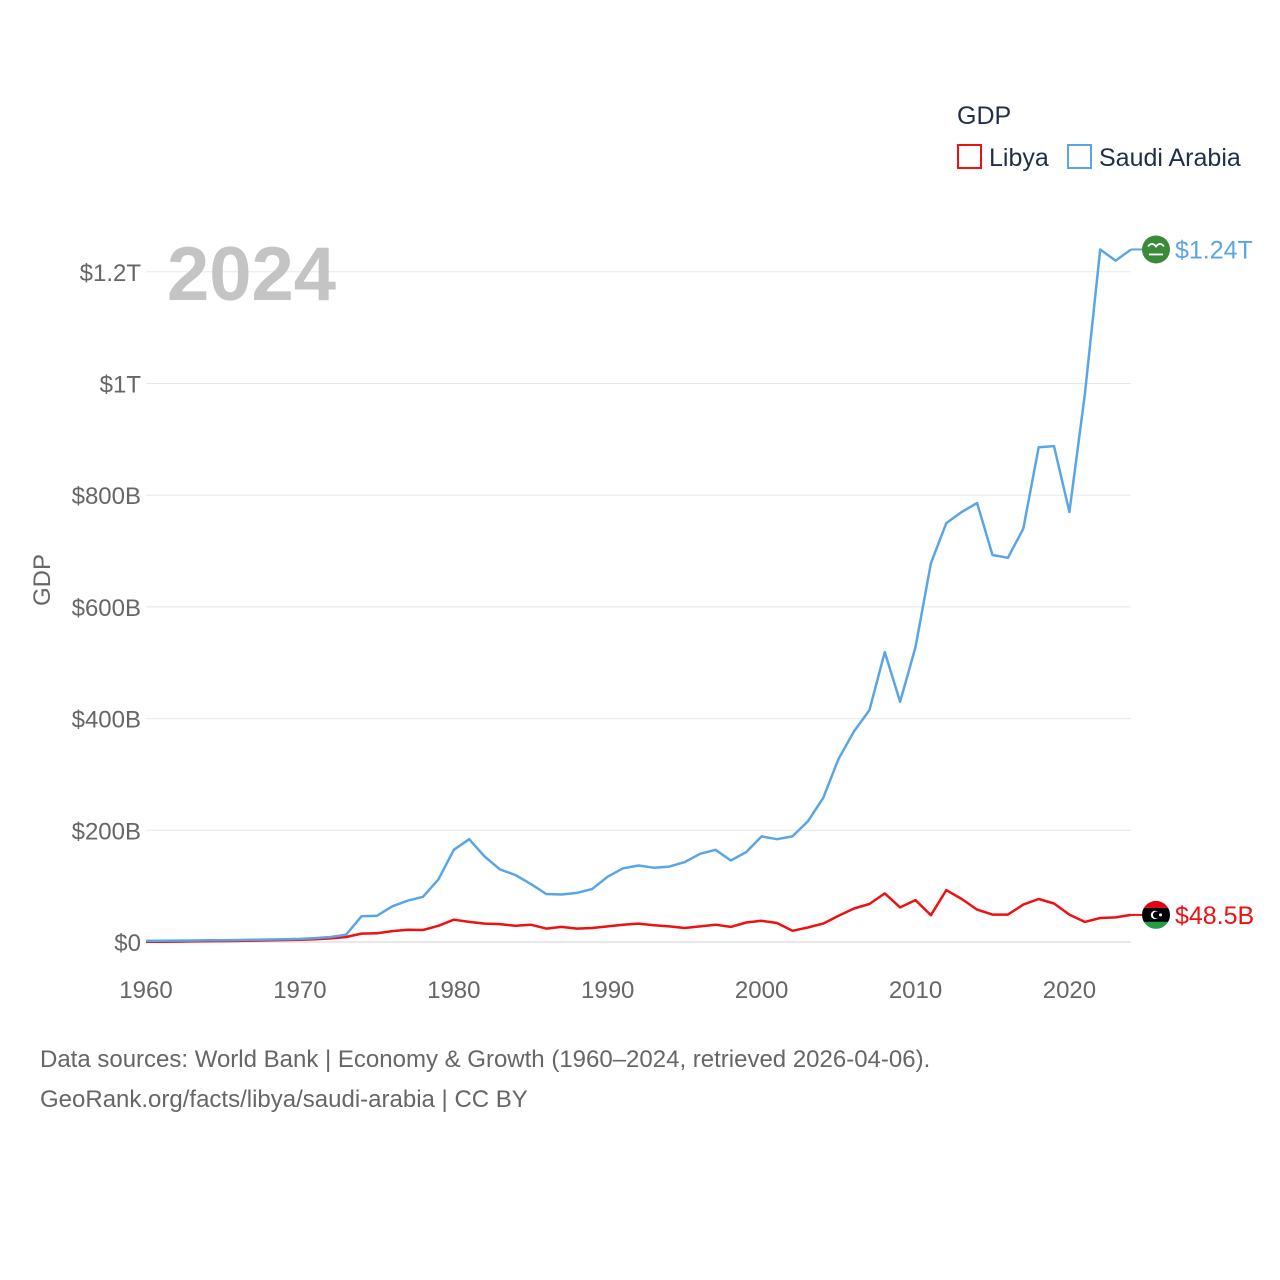  What do you see at coordinates (121, 385) in the screenshot?
I see `y-tick-label: $1T` at bounding box center [121, 385].